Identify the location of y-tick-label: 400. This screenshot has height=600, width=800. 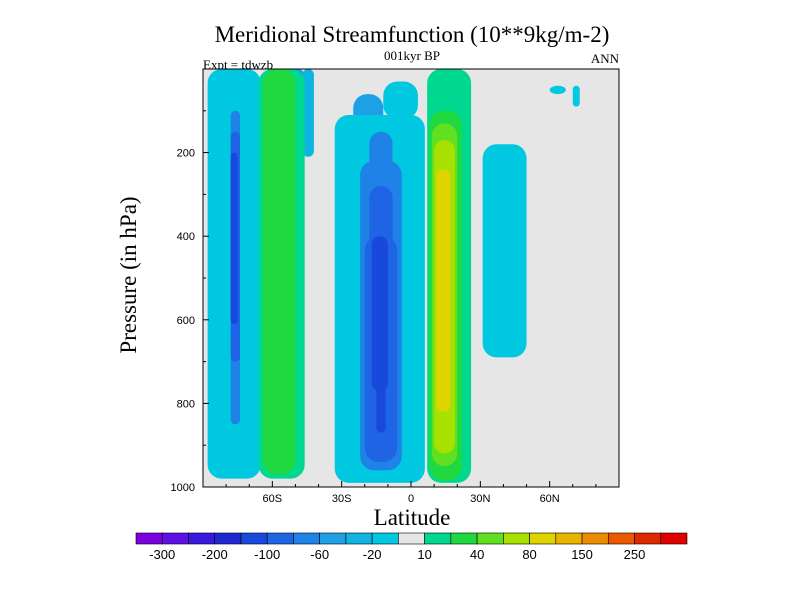
(186, 237).